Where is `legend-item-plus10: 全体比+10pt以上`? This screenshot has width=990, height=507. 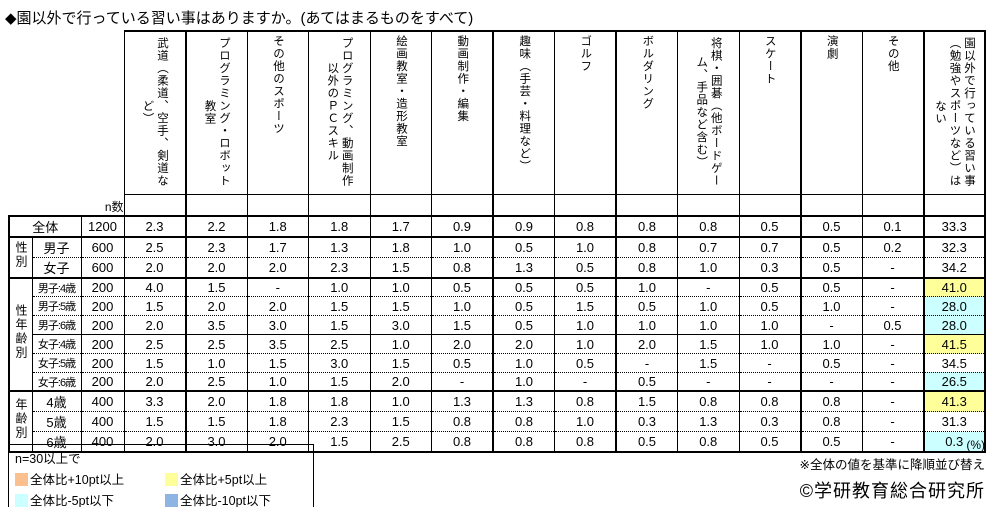 legend-item-plus10: 全体比+10pt以上 is located at coordinates (90, 478).